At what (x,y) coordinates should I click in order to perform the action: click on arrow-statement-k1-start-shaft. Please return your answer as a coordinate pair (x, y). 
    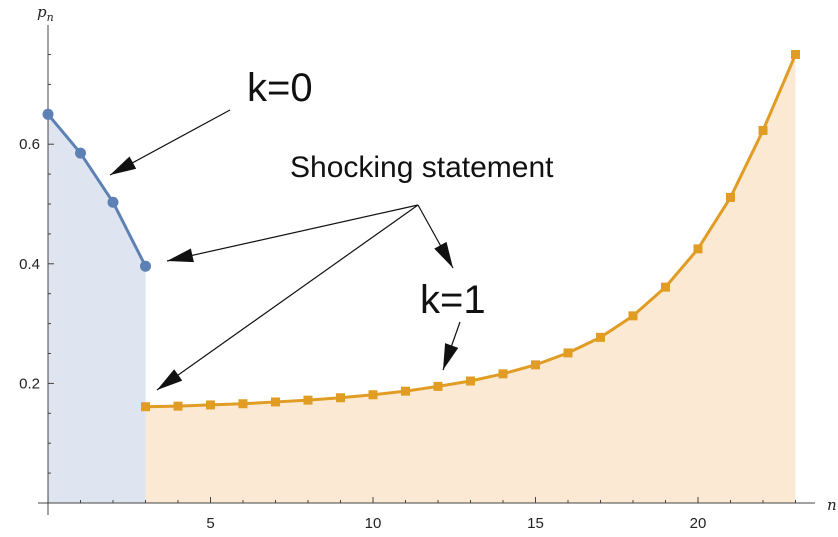
    Looking at the image, I should click on (287, 297).